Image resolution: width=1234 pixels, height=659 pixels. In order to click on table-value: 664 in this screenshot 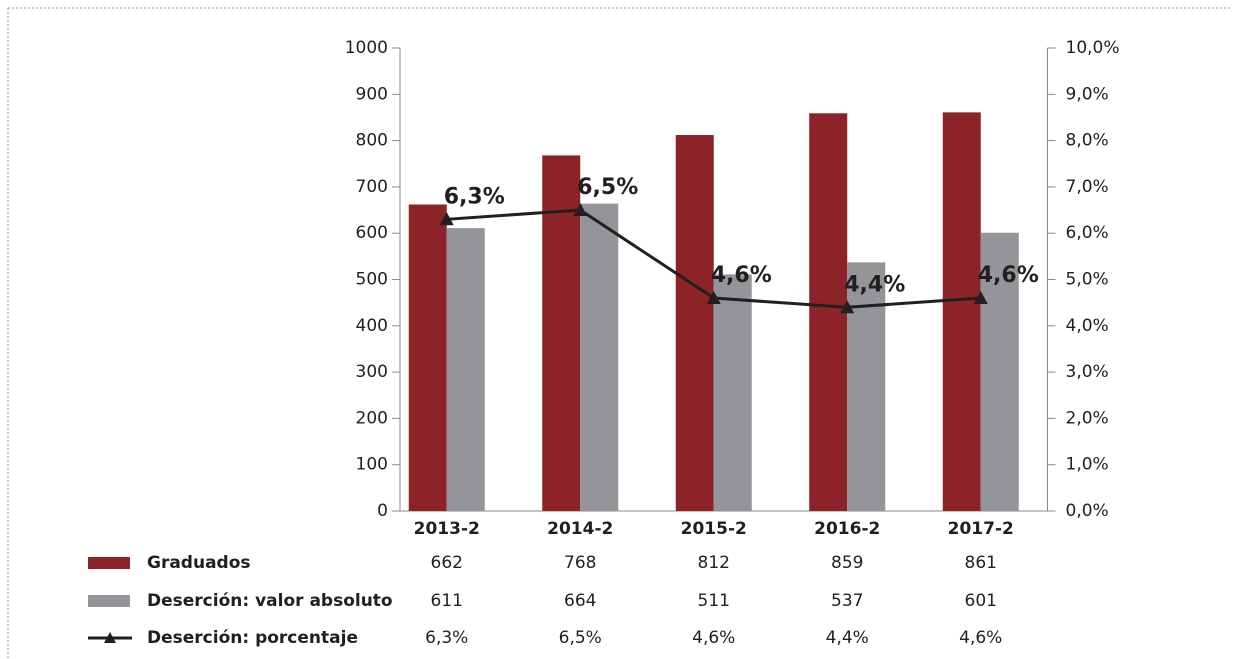, I will do `click(580, 601)`.